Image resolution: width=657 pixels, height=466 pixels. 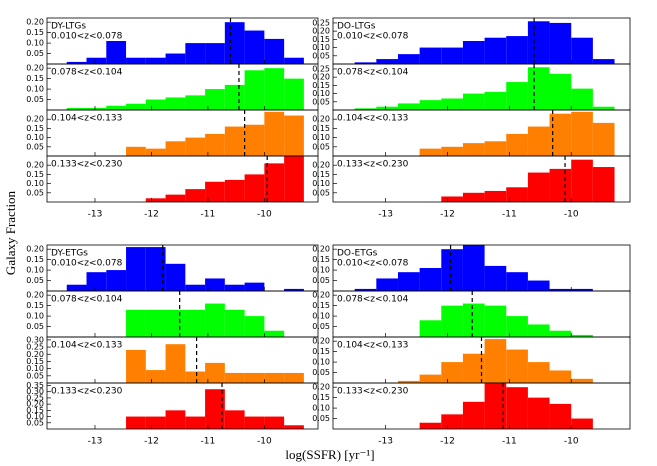 I want to click on x-tick-label: -10, so click(x=264, y=215).